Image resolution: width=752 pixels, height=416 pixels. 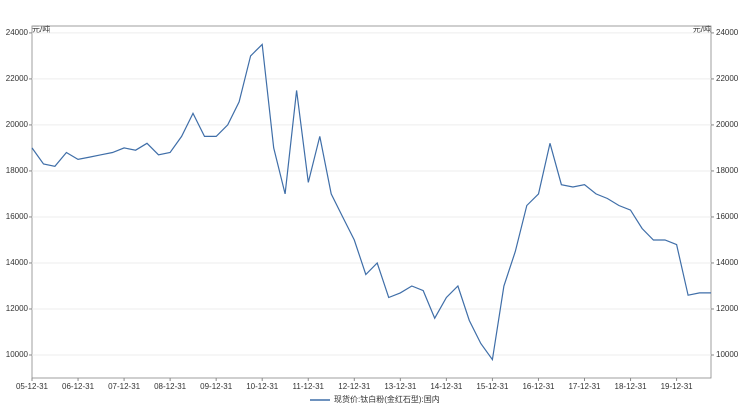 What do you see at coordinates (584, 386) in the screenshot?
I see `x-tick-label: 17-12-31` at bounding box center [584, 386].